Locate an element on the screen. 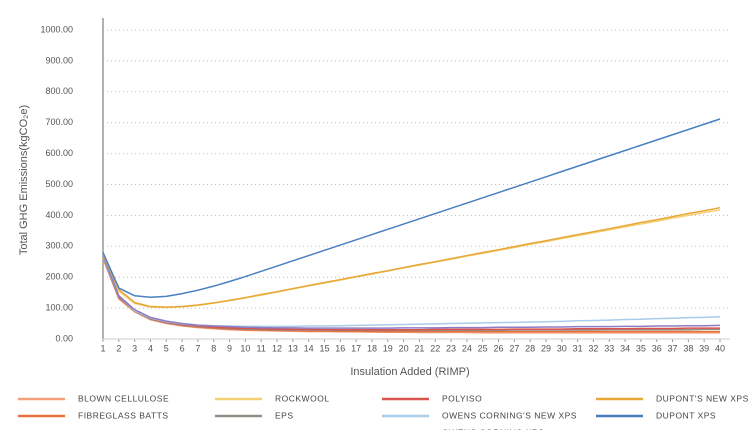 This screenshot has width=750, height=430. x-tick-label: 27 is located at coordinates (514, 348).